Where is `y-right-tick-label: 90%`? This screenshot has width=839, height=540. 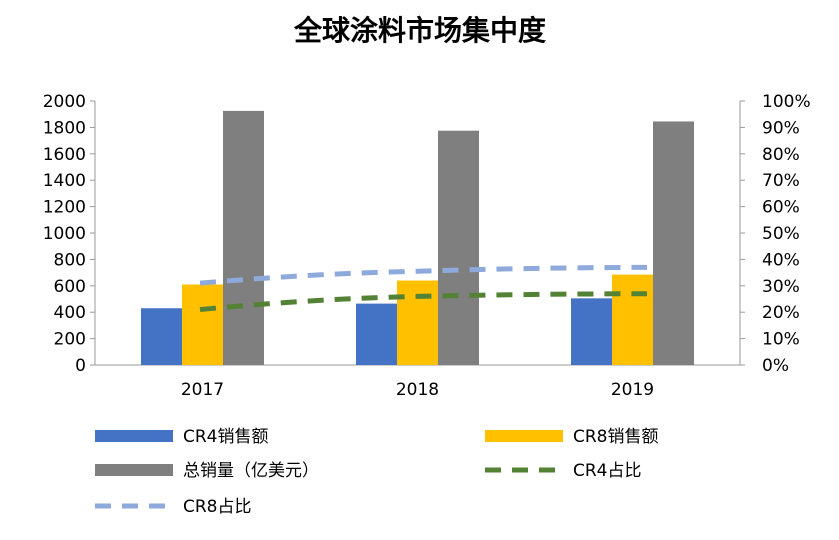 y-right-tick-label: 90% is located at coordinates (781, 128).